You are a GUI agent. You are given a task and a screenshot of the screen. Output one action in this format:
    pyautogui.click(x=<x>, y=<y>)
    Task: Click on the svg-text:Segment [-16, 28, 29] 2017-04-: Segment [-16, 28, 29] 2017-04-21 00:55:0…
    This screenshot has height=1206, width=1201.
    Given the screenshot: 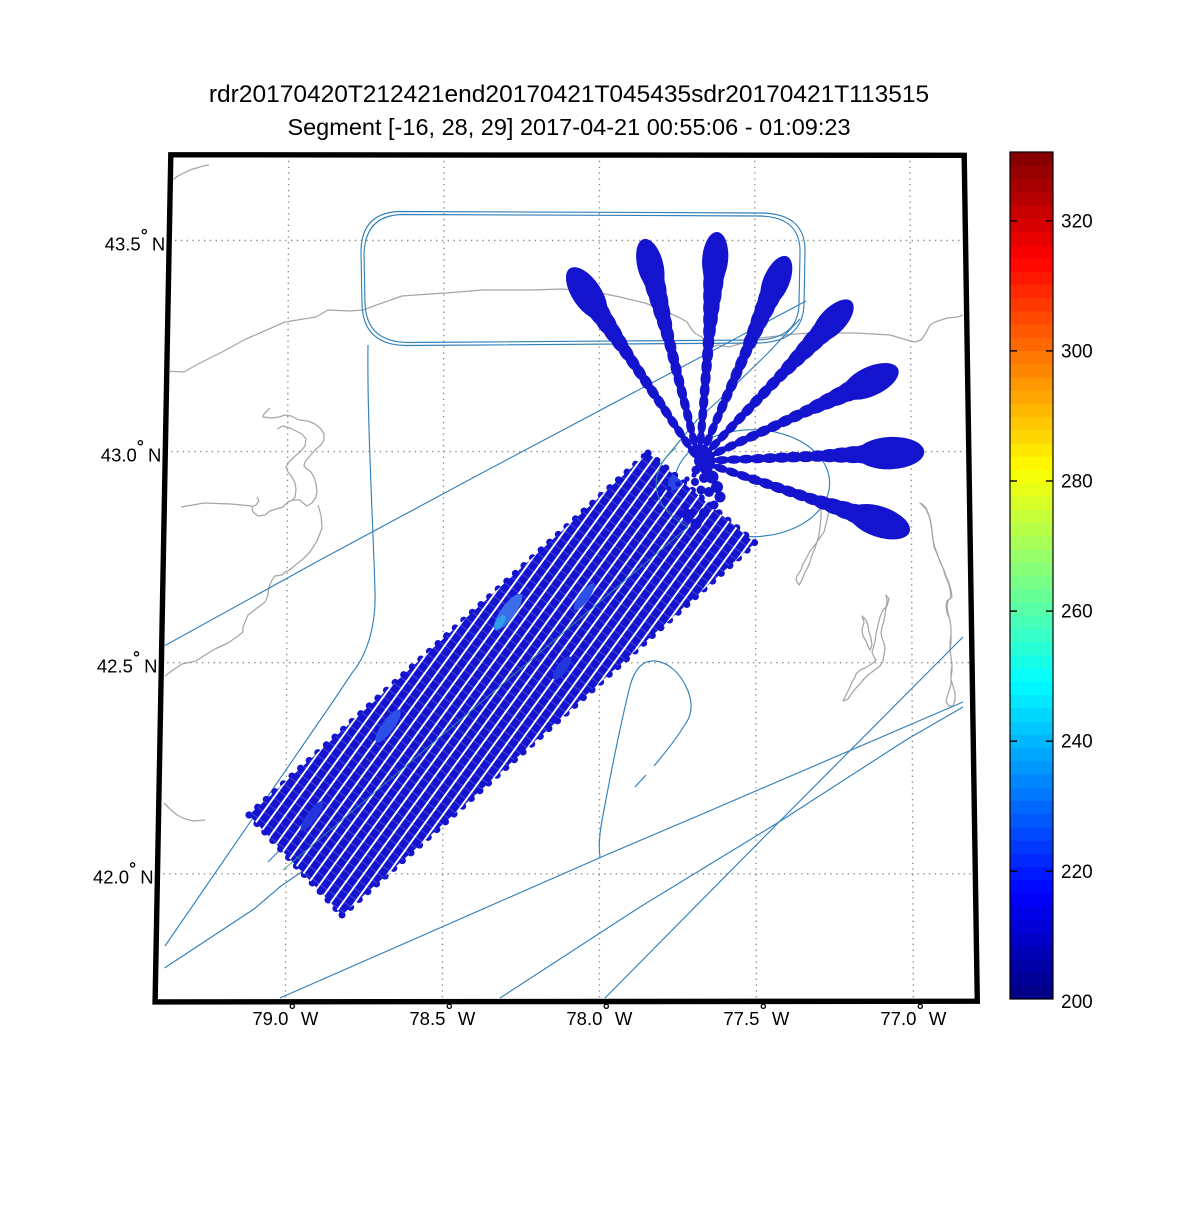 What is the action you would take?
    pyautogui.click(x=568, y=127)
    